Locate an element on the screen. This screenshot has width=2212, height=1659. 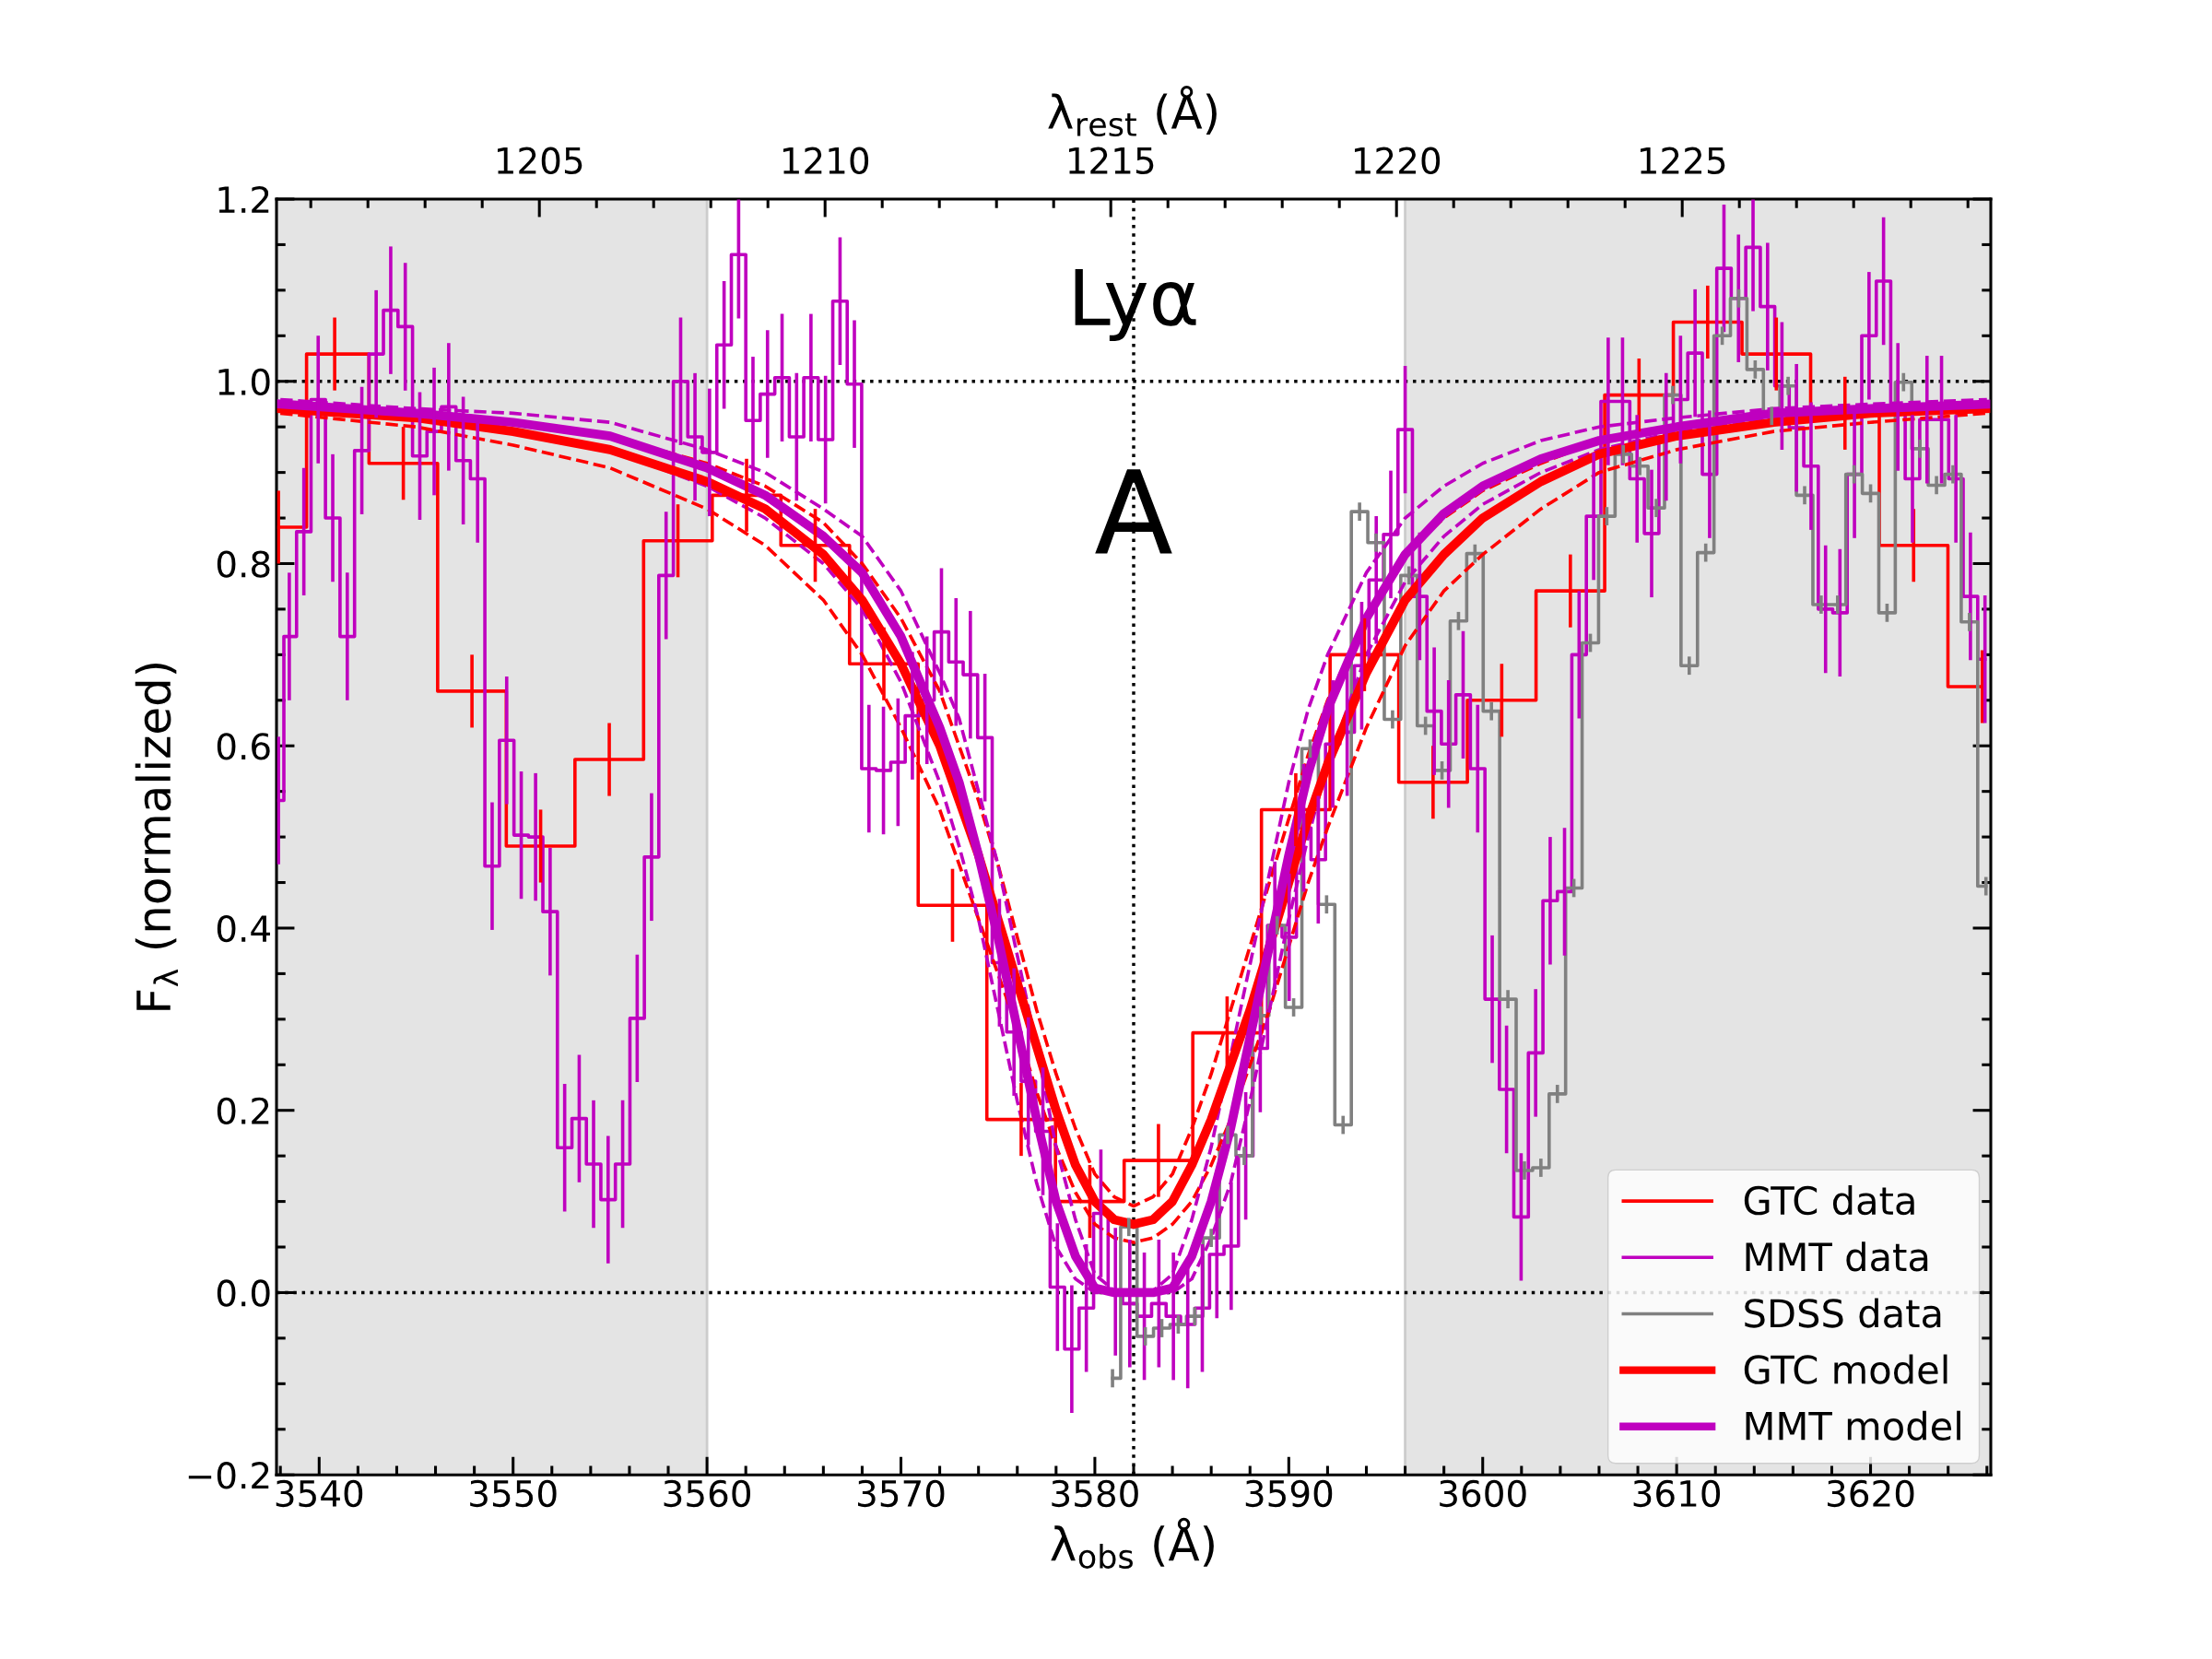
x2-tick-label: 1225 is located at coordinates (1682, 161).